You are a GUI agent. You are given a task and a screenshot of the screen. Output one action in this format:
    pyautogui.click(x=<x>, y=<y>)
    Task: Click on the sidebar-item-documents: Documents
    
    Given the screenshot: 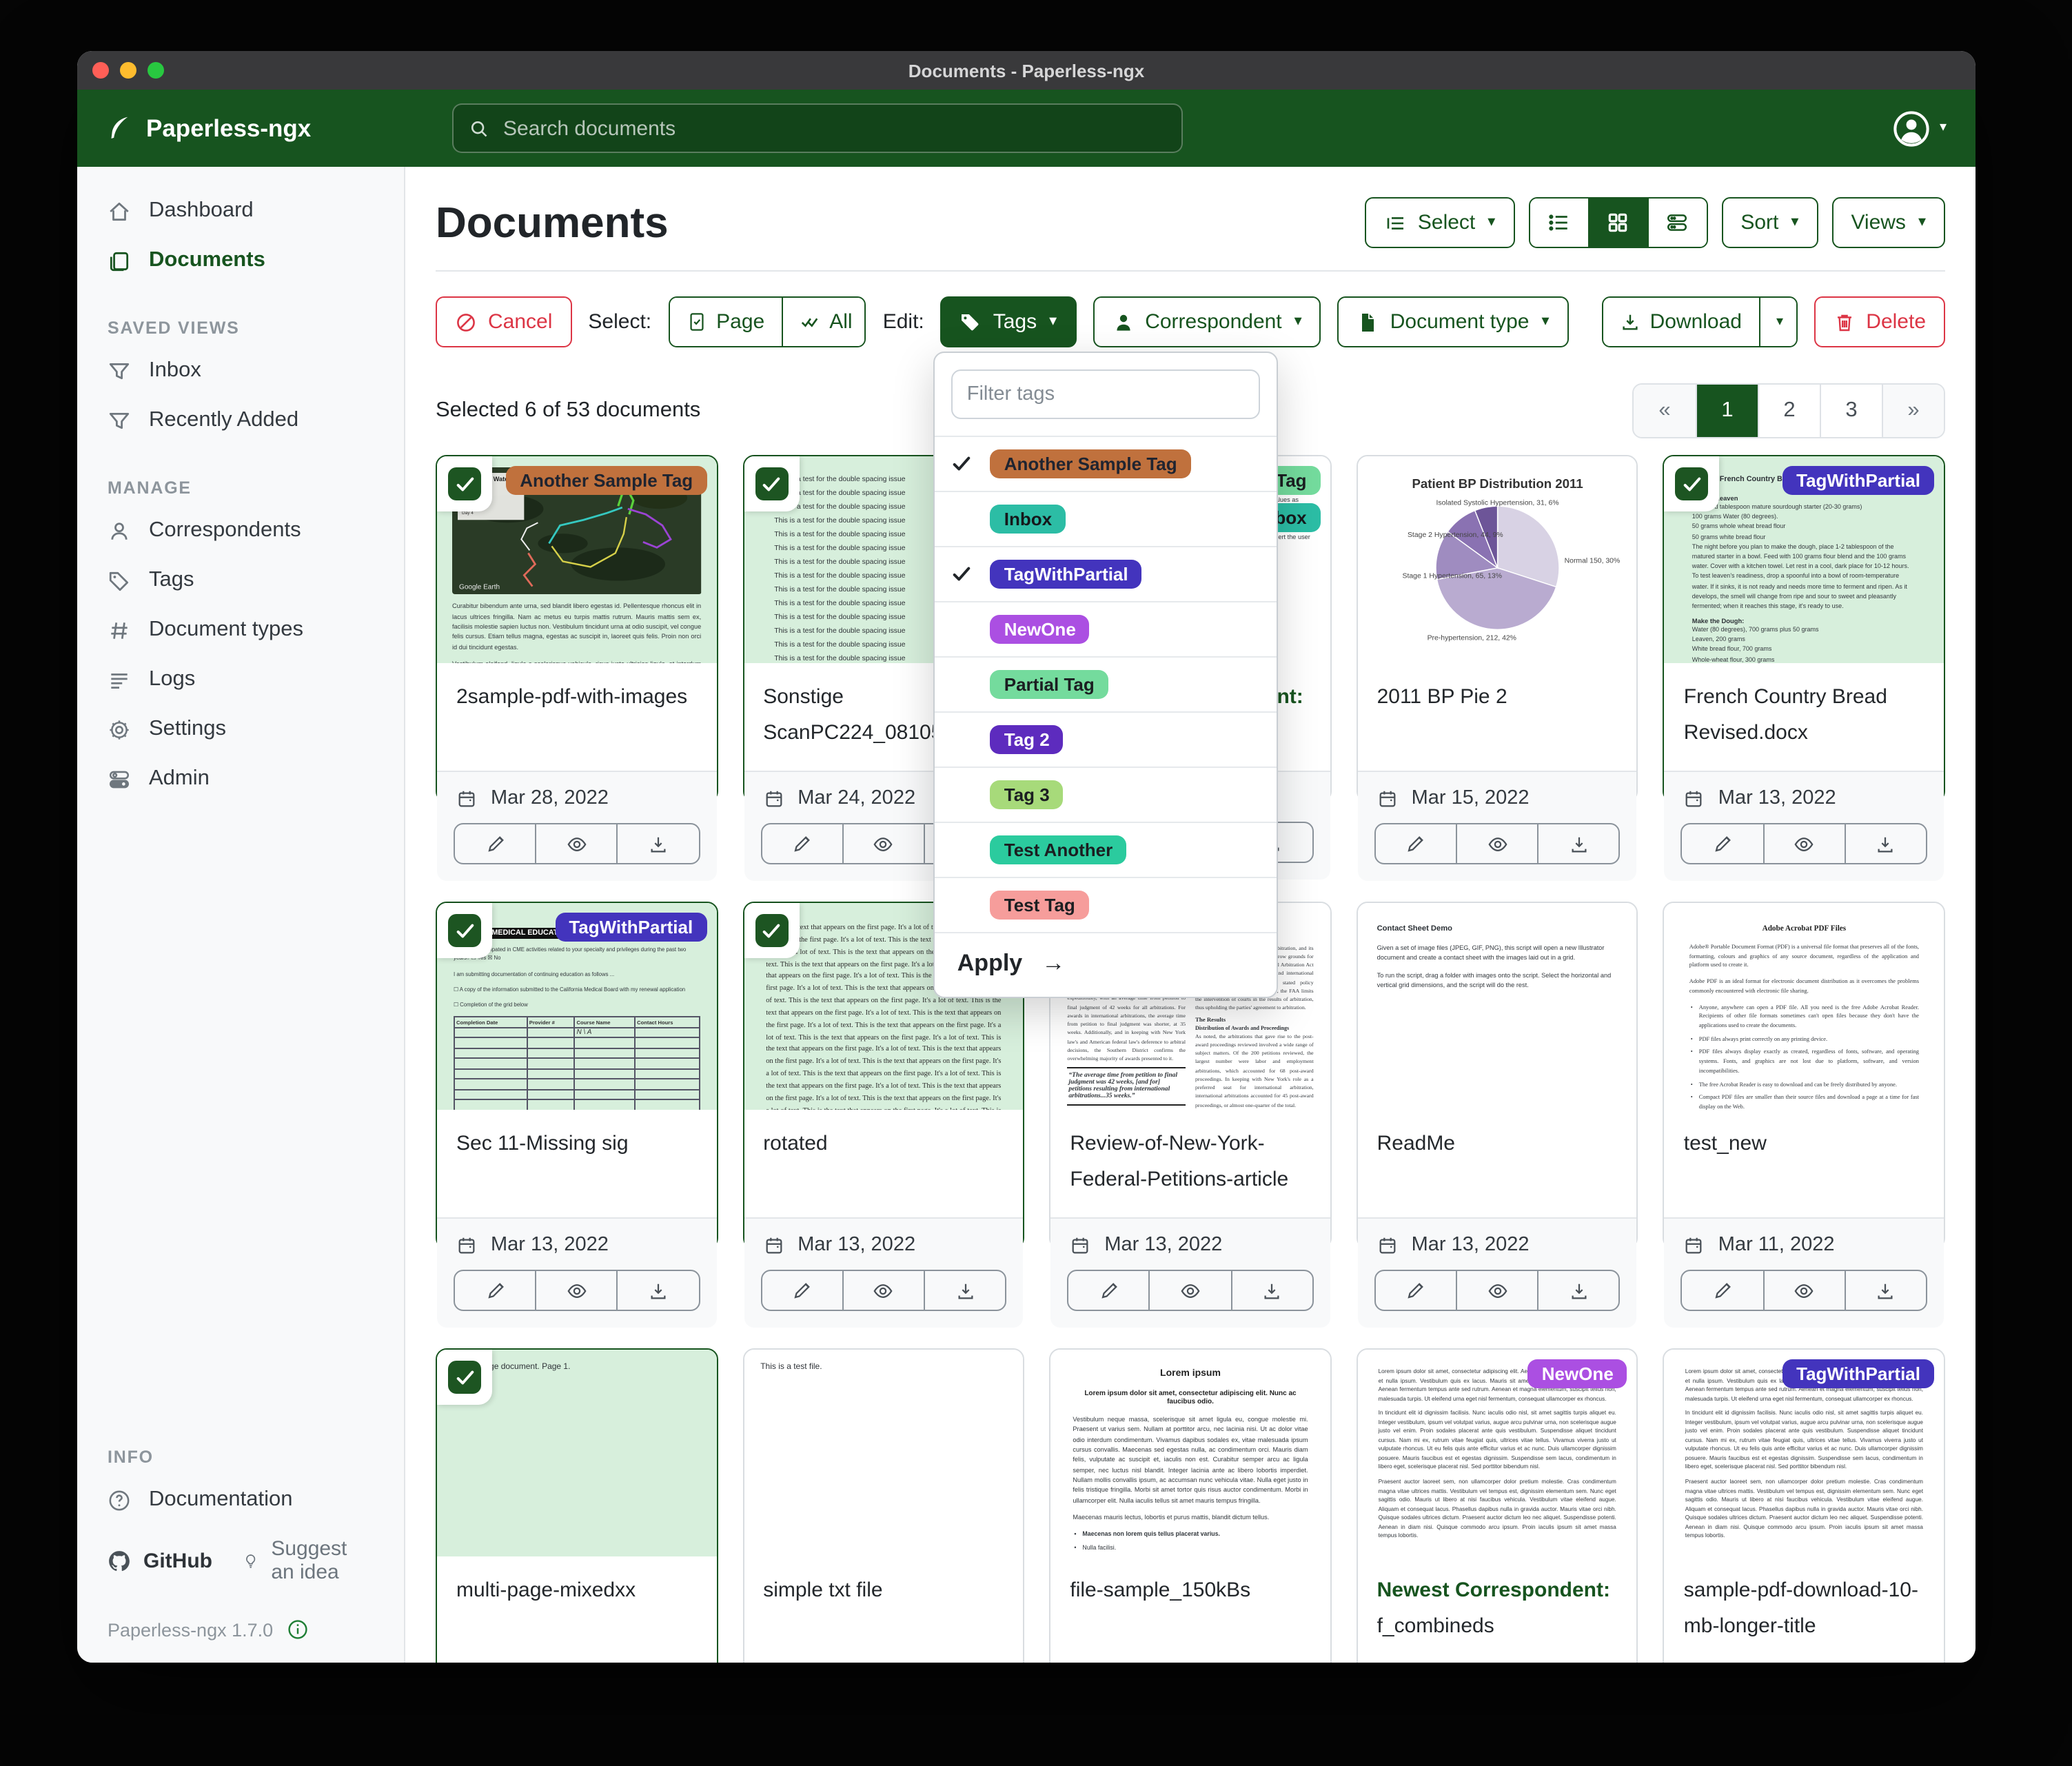 What is the action you would take?
    pyautogui.click(x=240, y=260)
    